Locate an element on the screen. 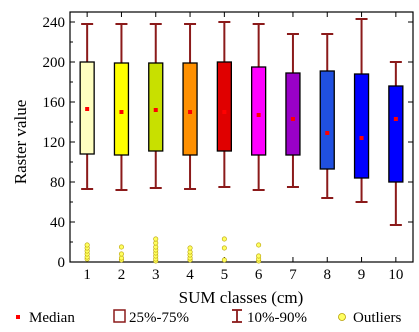 The width and height of the screenshot is (419, 332). y-tick-label: 240 is located at coordinates (54, 23).